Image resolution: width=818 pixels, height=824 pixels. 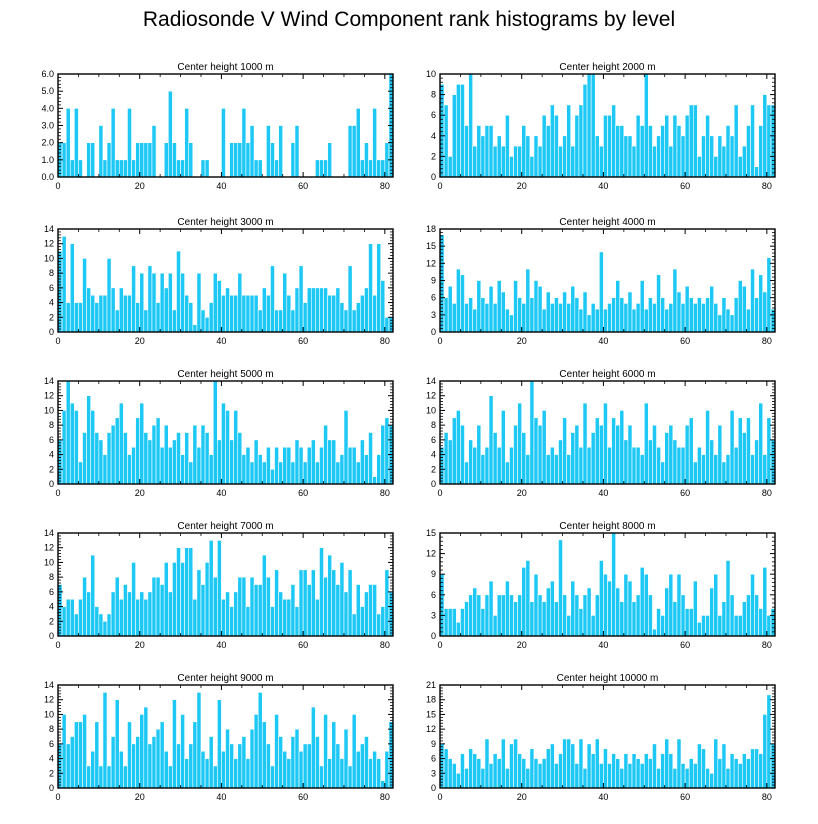 What do you see at coordinates (219, 433) in the screenshot?
I see `histogram-panel-4: Center height 5000 m 0 20 40 60 80 0 2 4 6 8 10 12 14` at bounding box center [219, 433].